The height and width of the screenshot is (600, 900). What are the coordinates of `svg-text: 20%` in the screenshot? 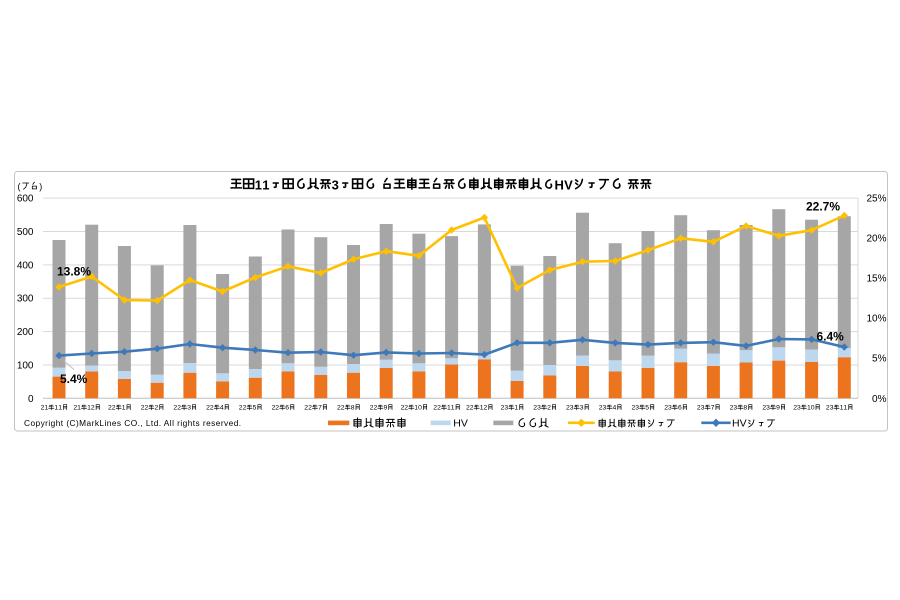 It's located at (876, 239).